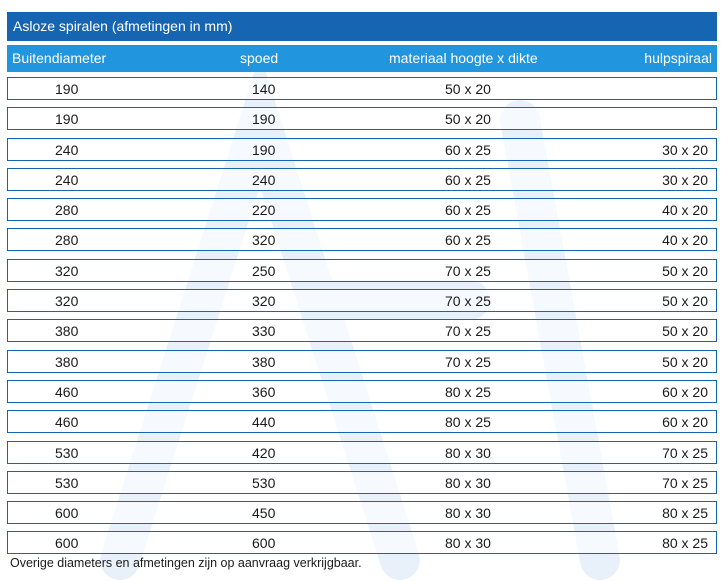 The height and width of the screenshot is (582, 724). Describe the element at coordinates (362, 179) in the screenshot. I see `table-row: 240 240 60 x 25 30 x 20` at that location.